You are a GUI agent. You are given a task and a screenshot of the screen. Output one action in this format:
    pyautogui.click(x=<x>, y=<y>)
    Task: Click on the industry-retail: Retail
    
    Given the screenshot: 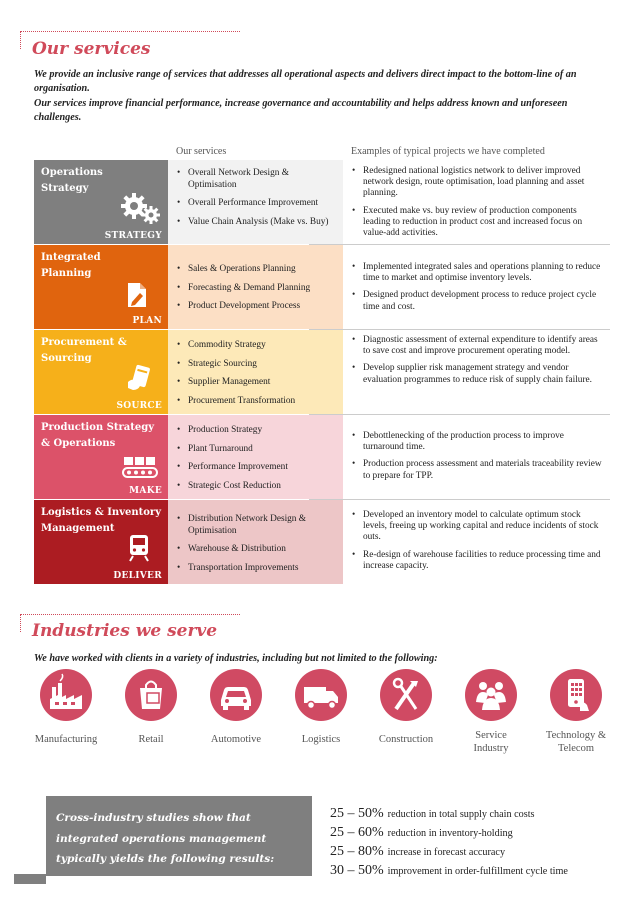 What is the action you would take?
    pyautogui.click(x=151, y=707)
    